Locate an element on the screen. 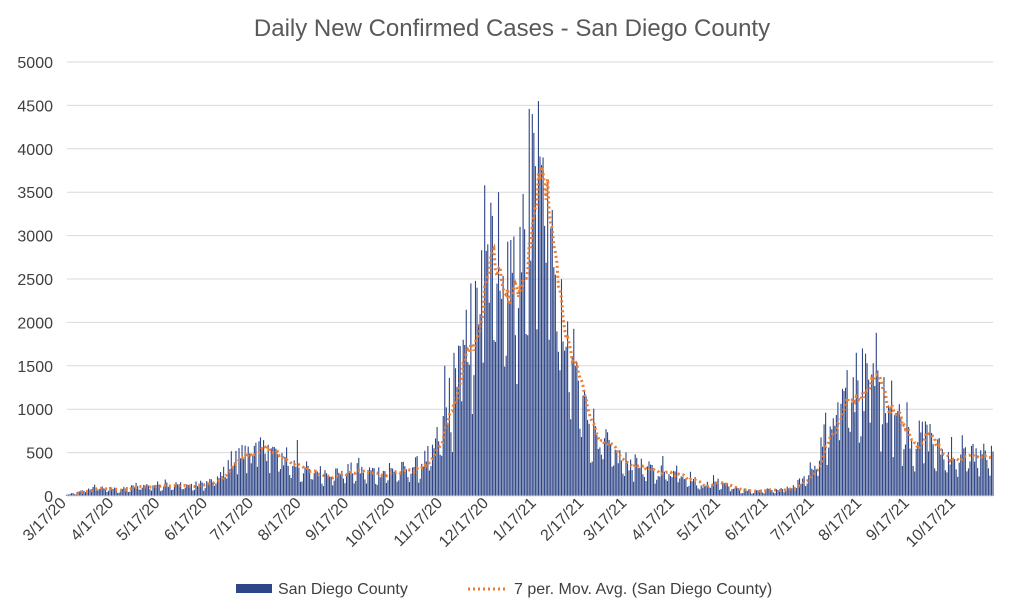 The height and width of the screenshot is (616, 1024). y-tick-label-3000: 3000 is located at coordinates (35, 237).